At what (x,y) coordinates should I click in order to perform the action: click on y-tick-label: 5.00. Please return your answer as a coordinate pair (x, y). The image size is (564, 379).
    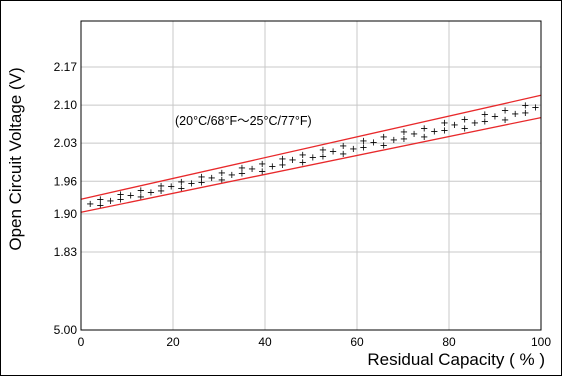
    Looking at the image, I should click on (66, 330).